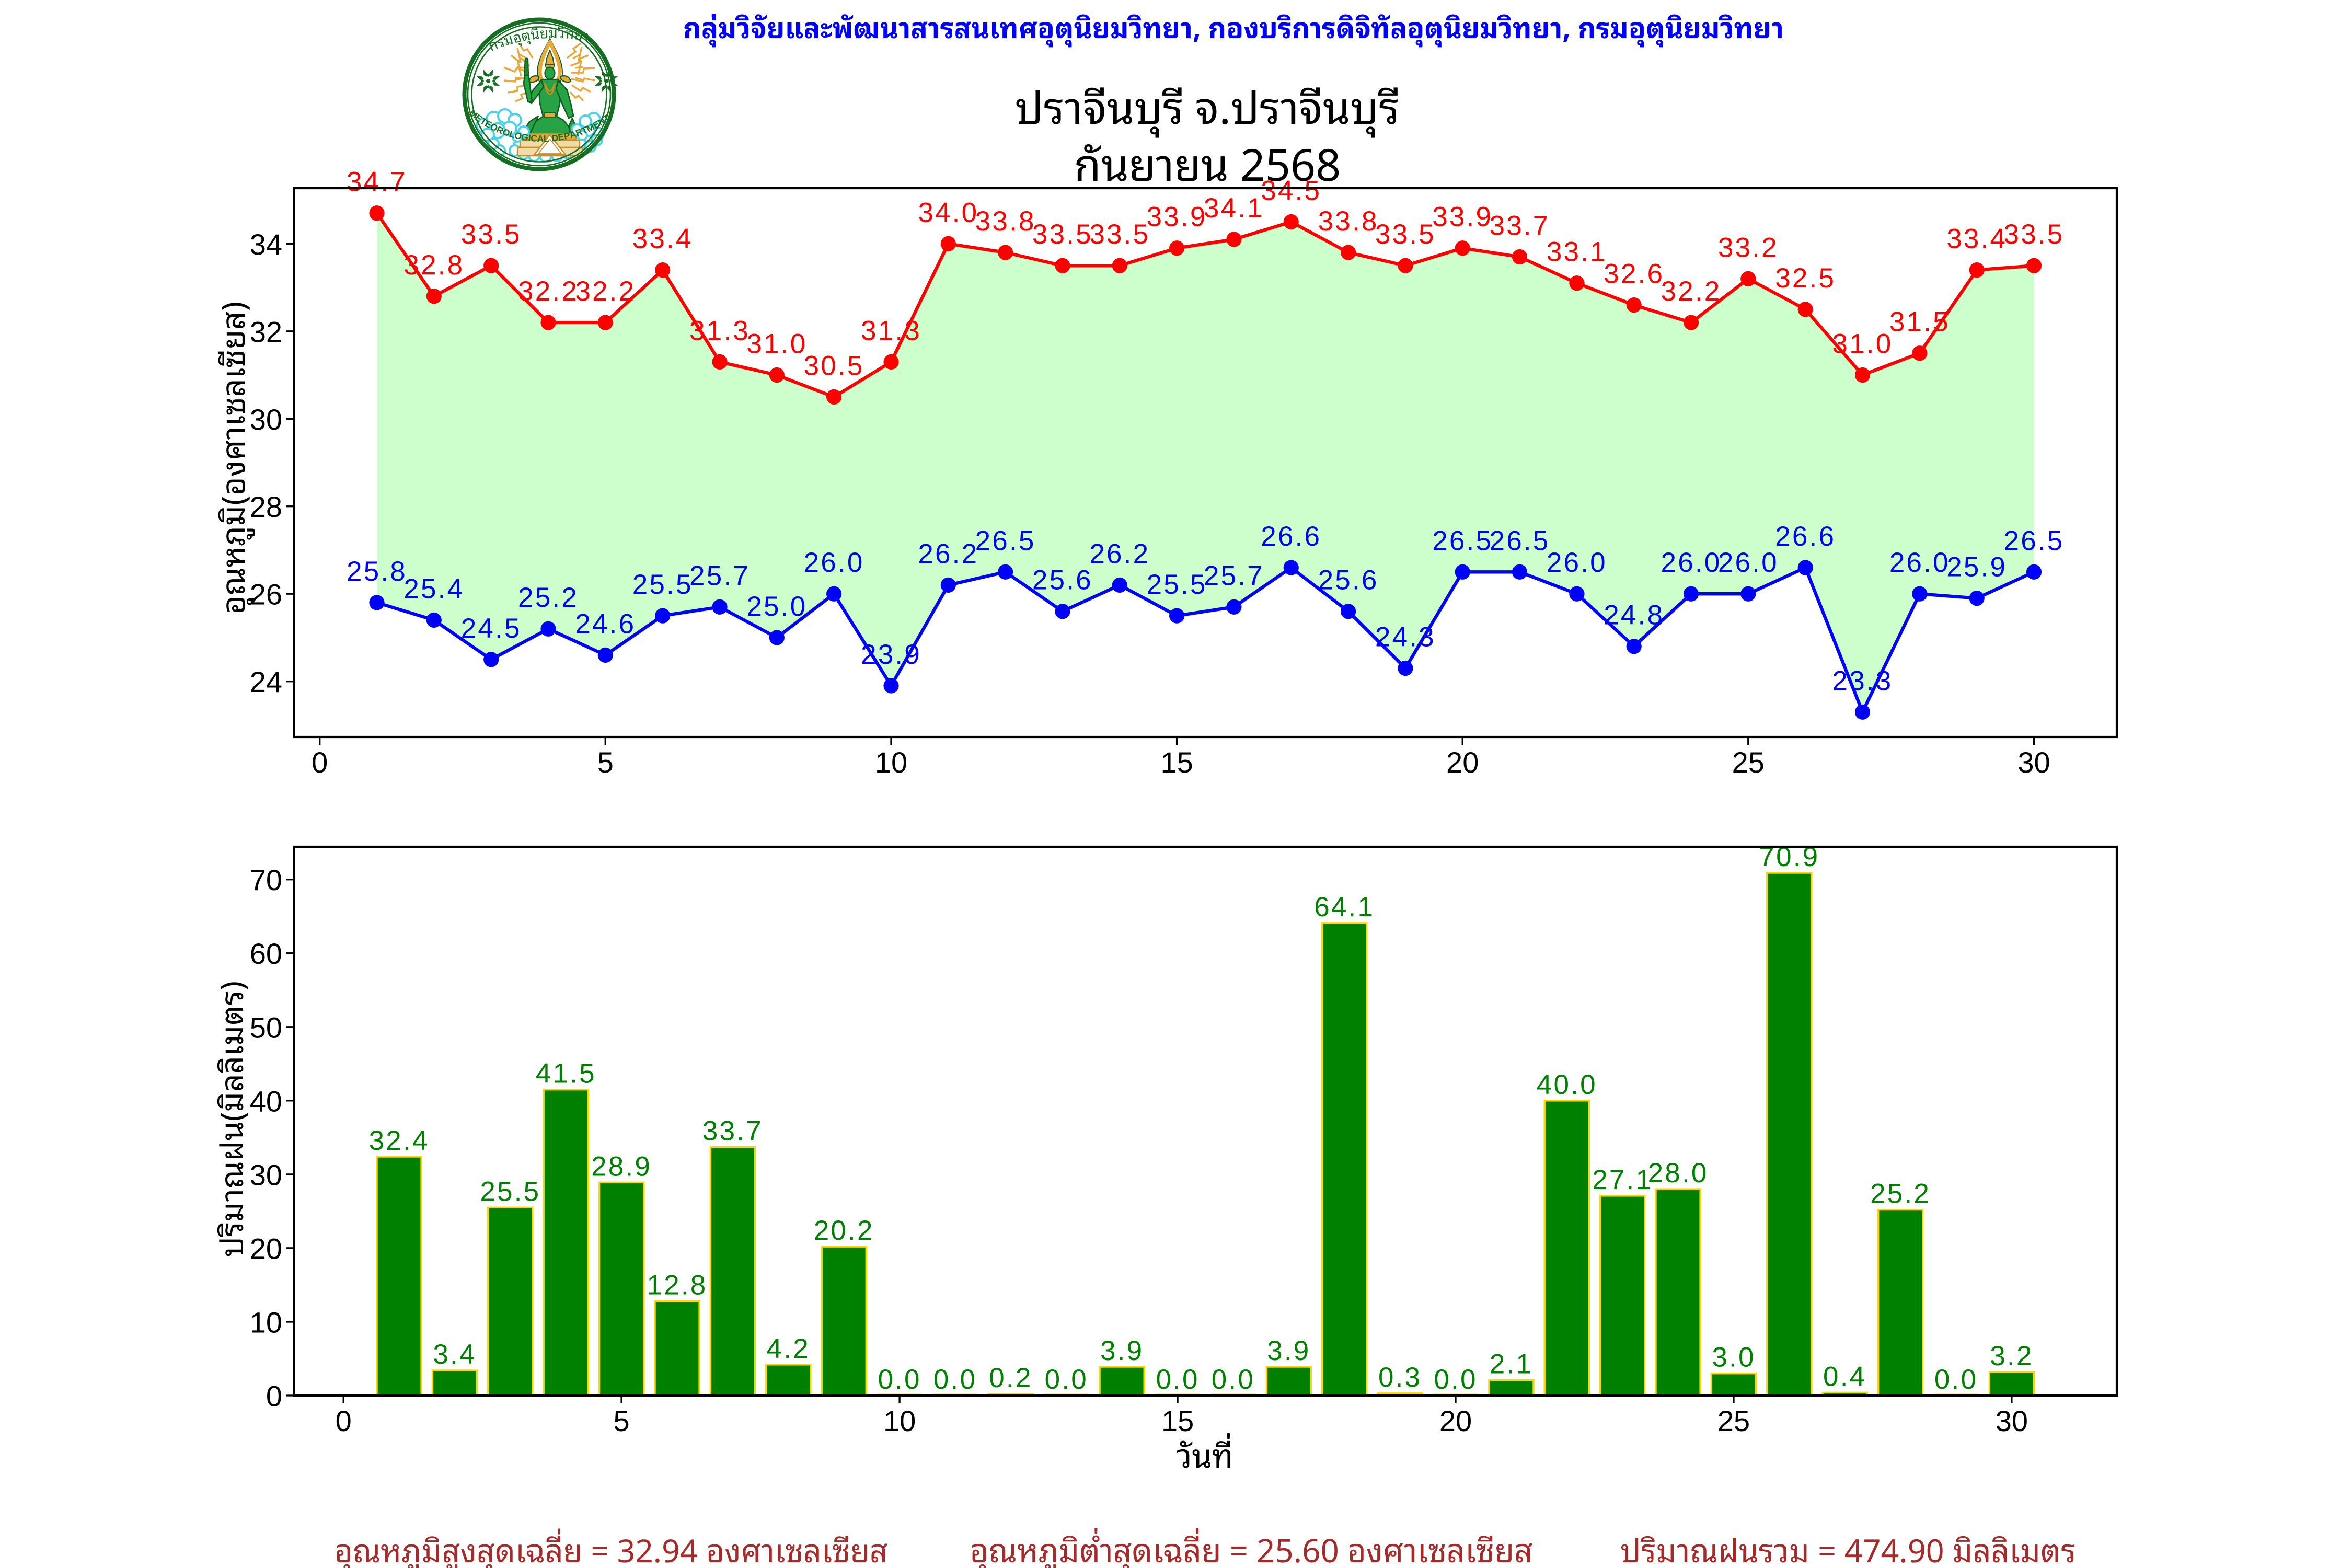 Image resolution: width=2352 pixels, height=1568 pixels. I want to click on svg-text: 60, so click(266, 953).